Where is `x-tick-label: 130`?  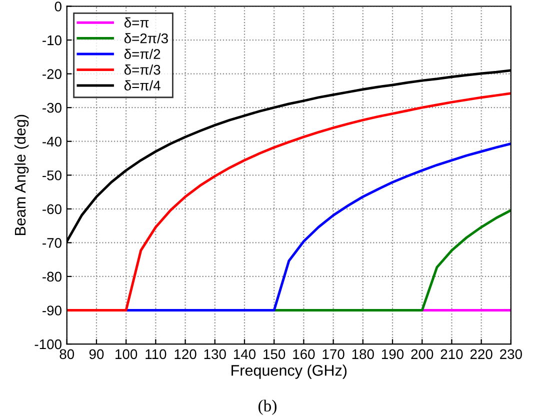 x-tick-label: 130 is located at coordinates (215, 354).